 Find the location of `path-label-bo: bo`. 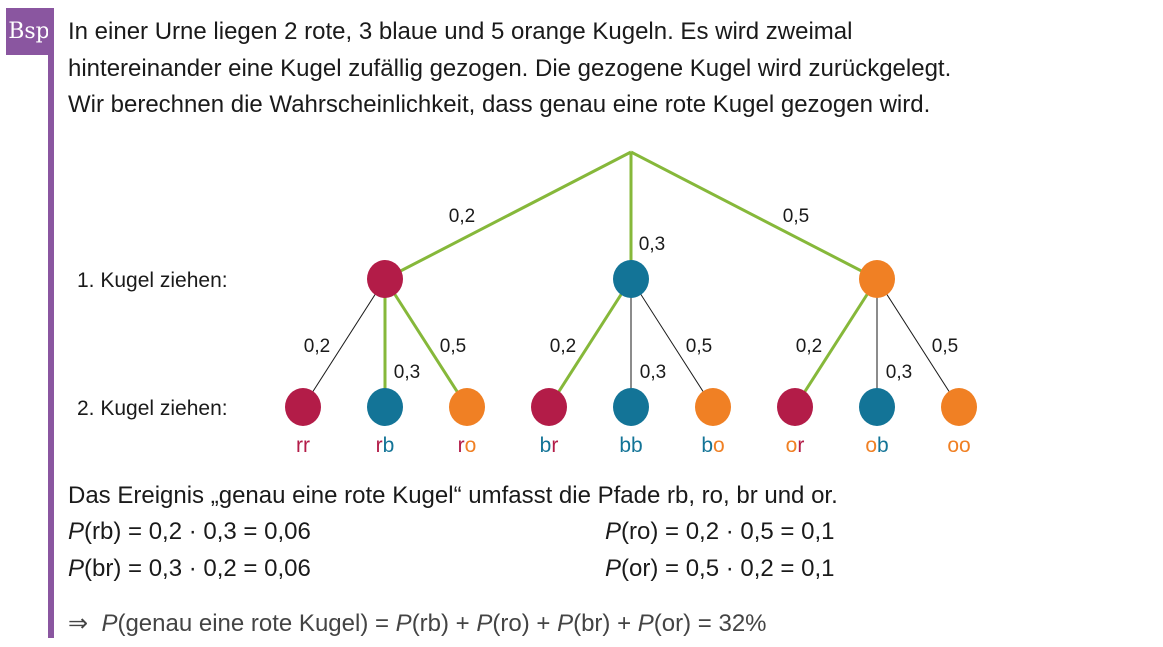

path-label-bo: bo is located at coordinates (712, 445).